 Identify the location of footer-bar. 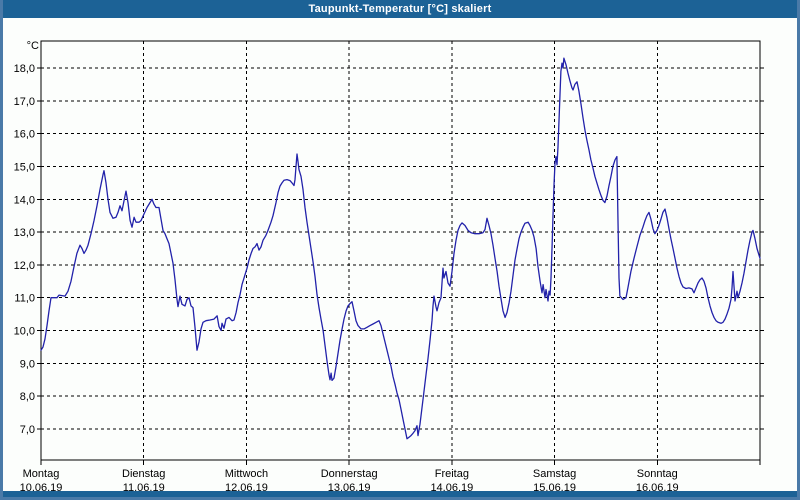
(400, 494).